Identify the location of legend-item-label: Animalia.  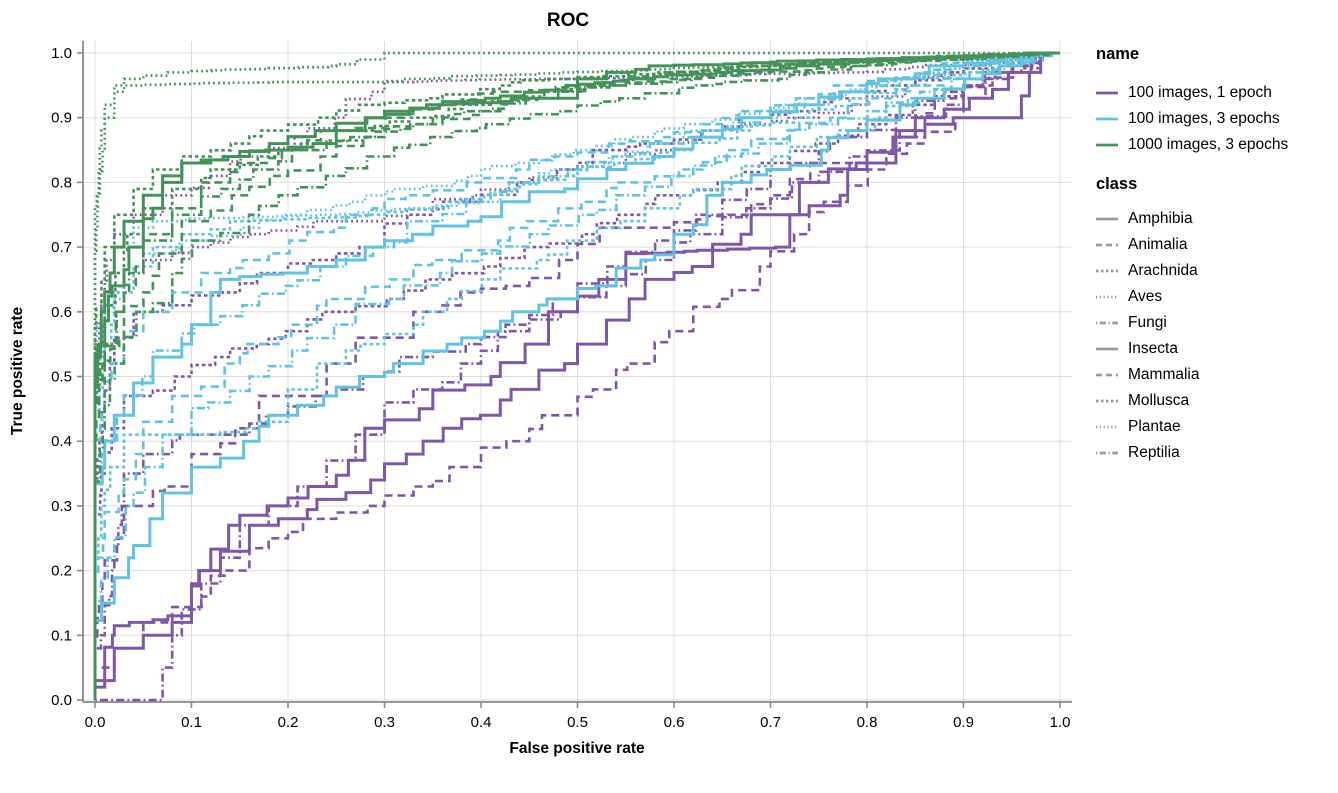
(1158, 244).